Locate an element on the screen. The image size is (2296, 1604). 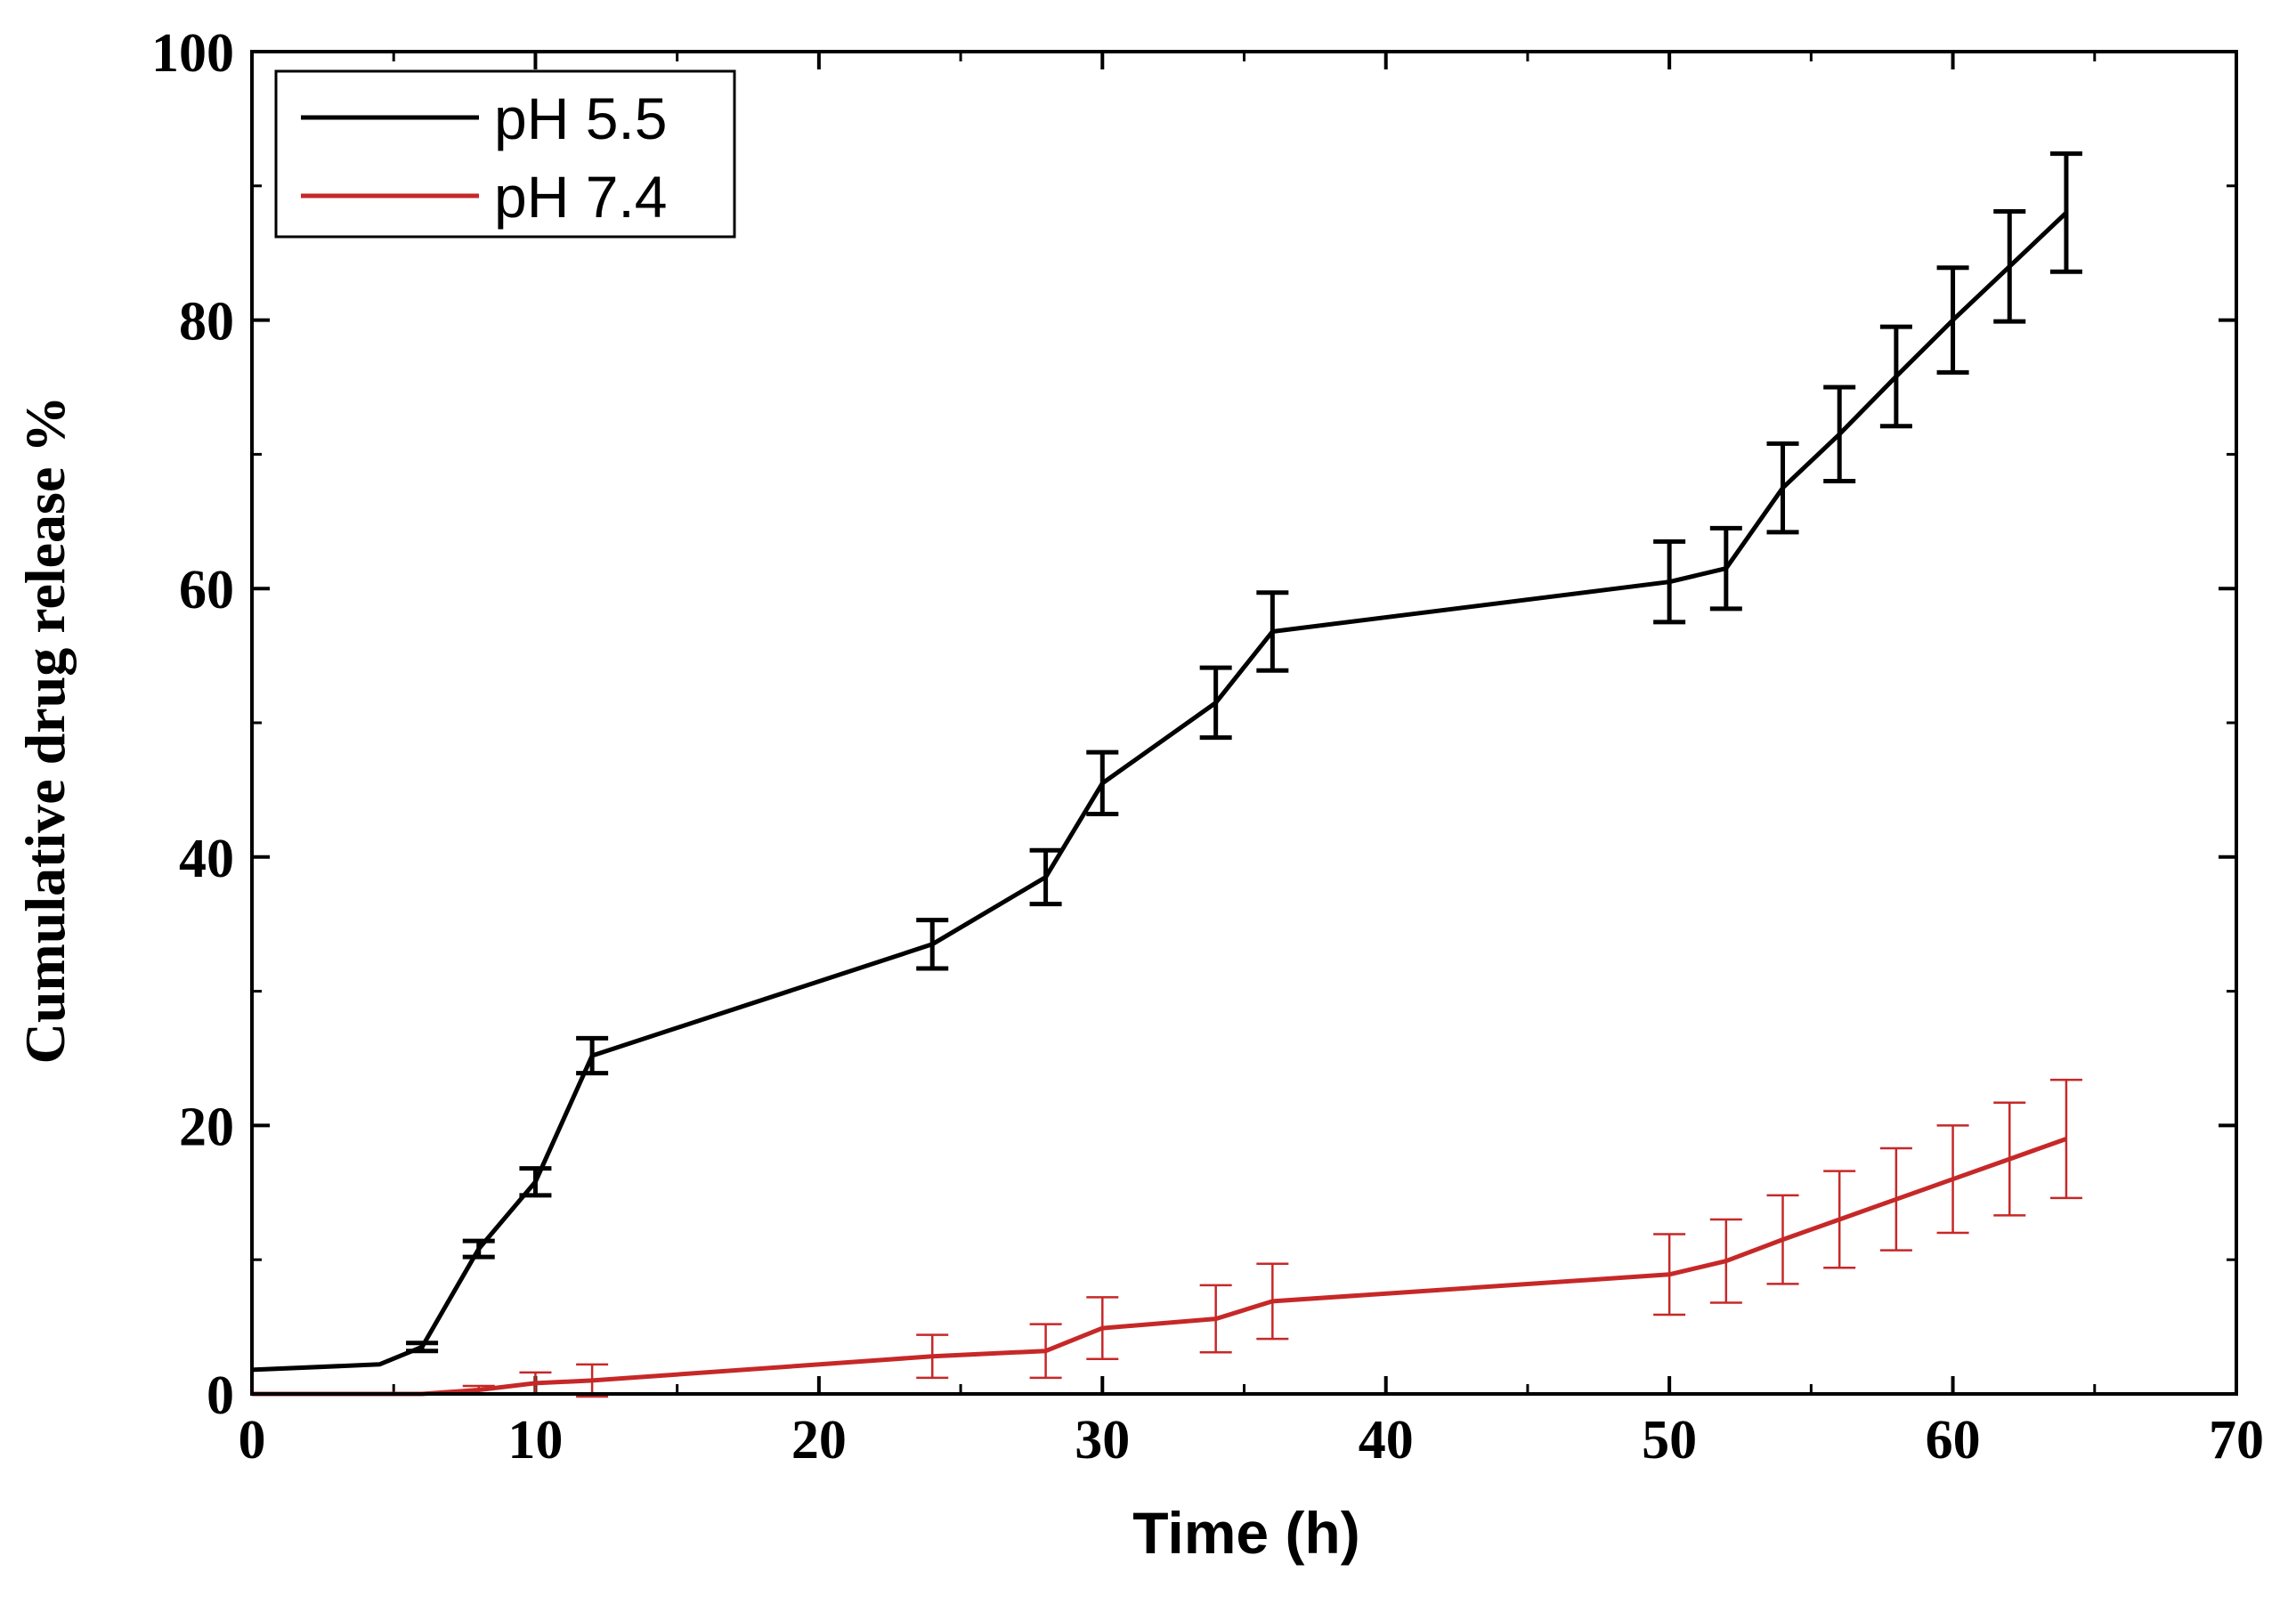
x-tick-label: 50 is located at coordinates (1669, 1440).